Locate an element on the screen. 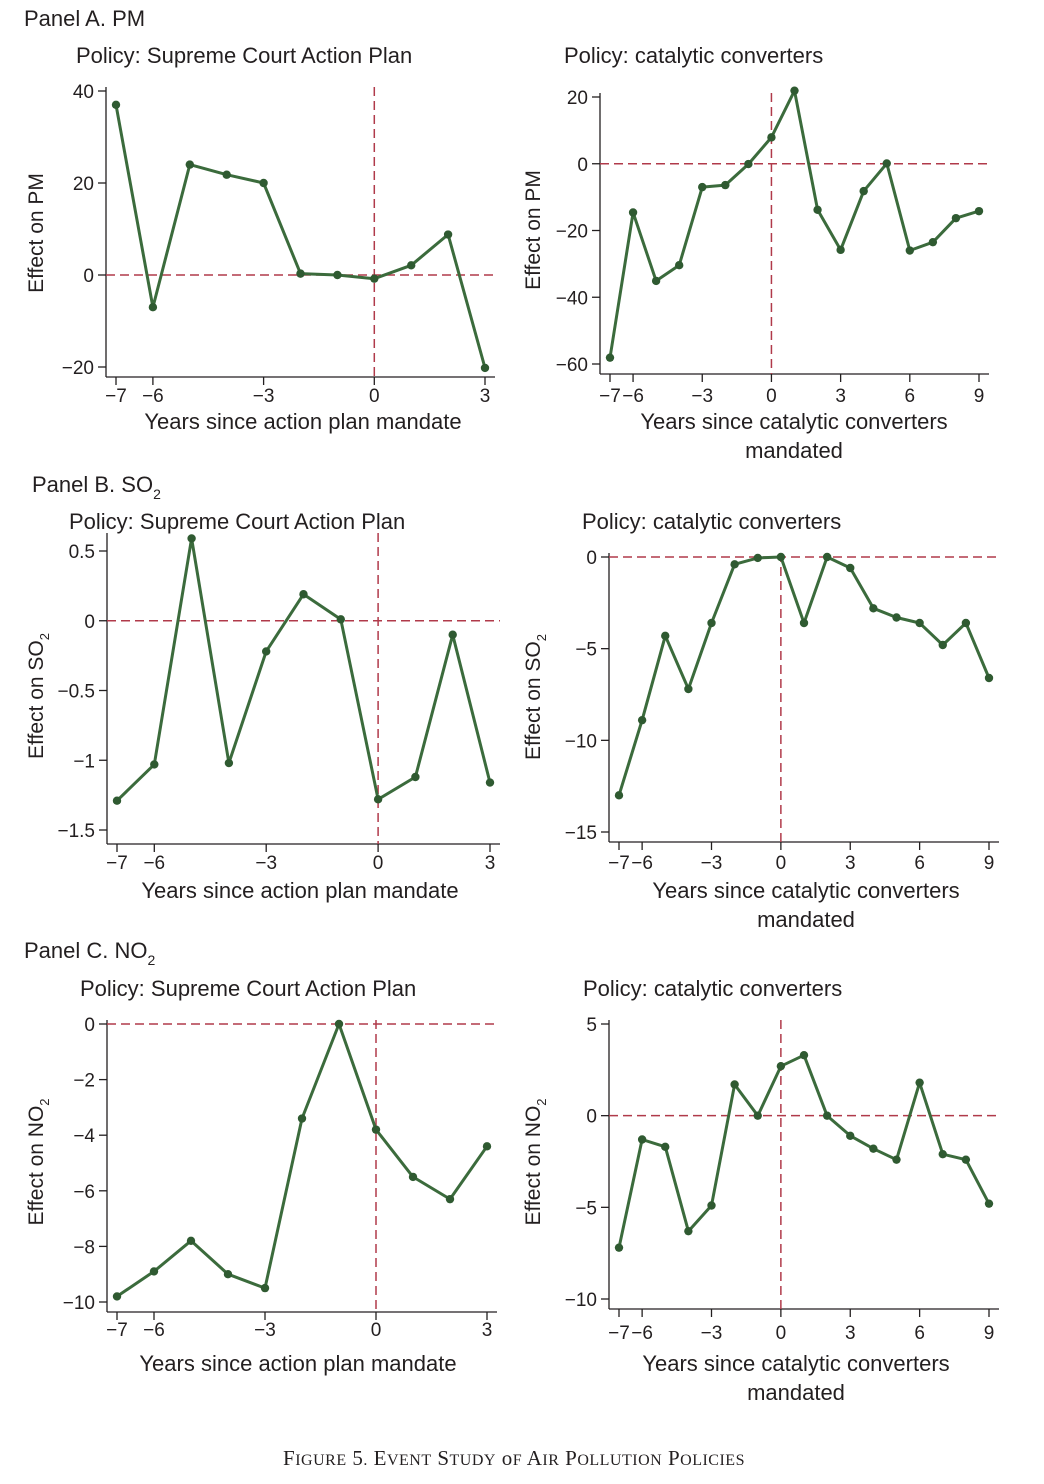 The image size is (1044, 1484). y-tick-label: 40 is located at coordinates (83, 92).